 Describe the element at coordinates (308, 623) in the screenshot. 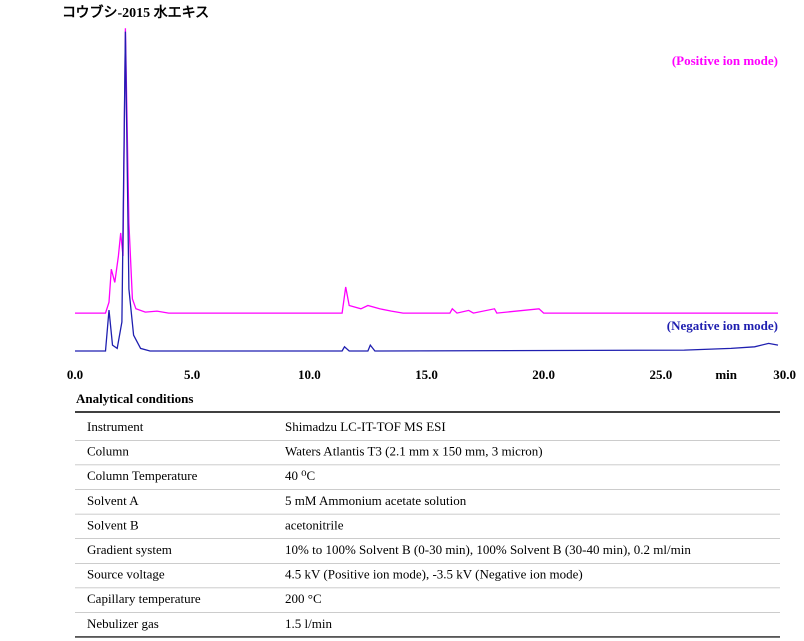

I see `table-cell: 1.5 l/min` at that location.